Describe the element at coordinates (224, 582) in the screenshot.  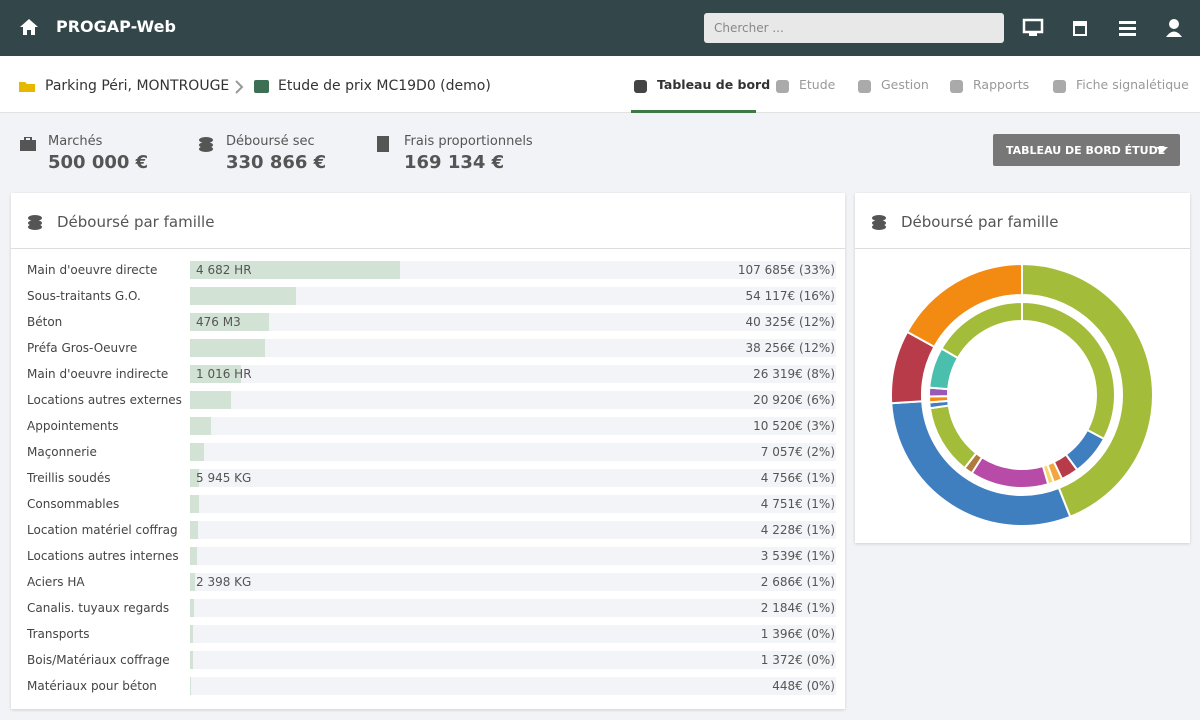
I see `quantity: 2 398 KG` at that location.